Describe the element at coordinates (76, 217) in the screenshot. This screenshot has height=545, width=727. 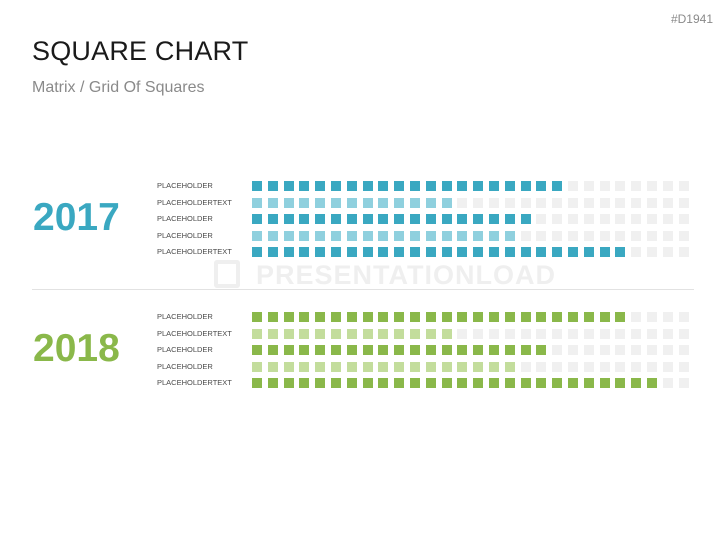
I see `year-label-2017: 2017` at that location.